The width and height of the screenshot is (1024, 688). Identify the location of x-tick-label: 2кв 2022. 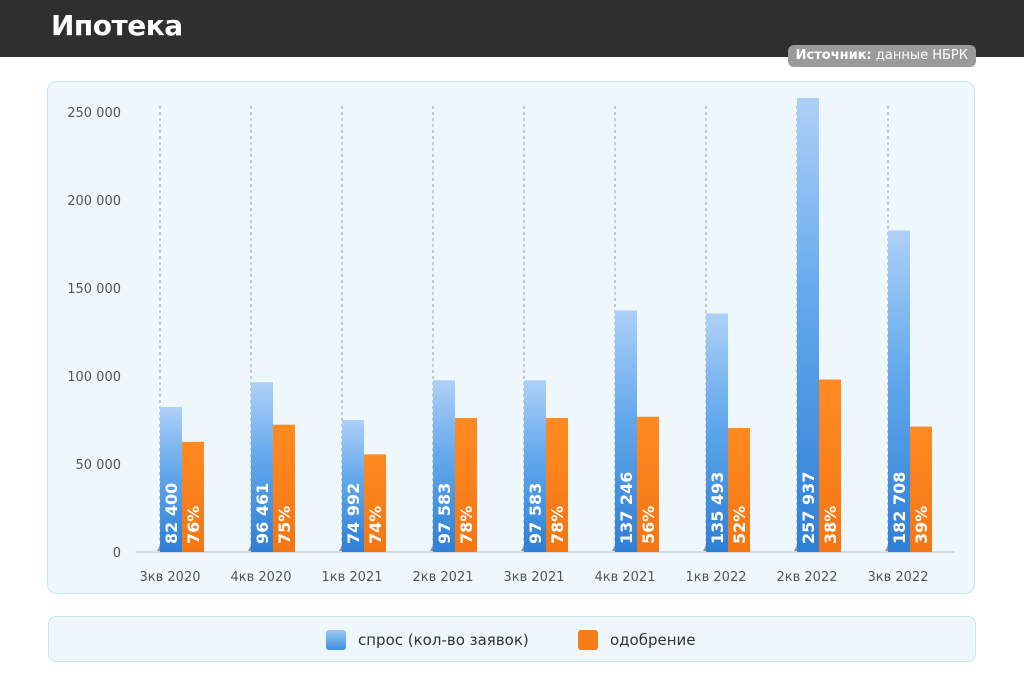
(806, 577).